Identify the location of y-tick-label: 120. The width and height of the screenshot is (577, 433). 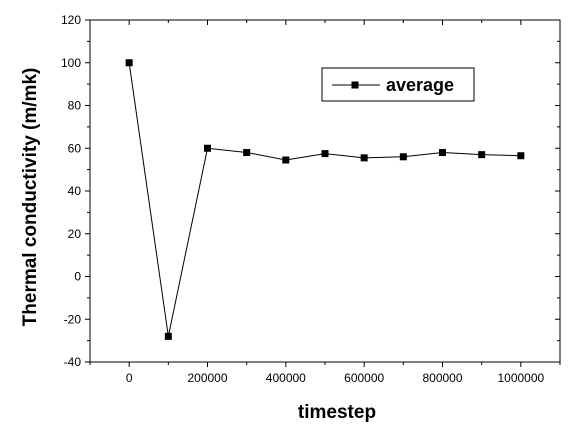
(71, 20).